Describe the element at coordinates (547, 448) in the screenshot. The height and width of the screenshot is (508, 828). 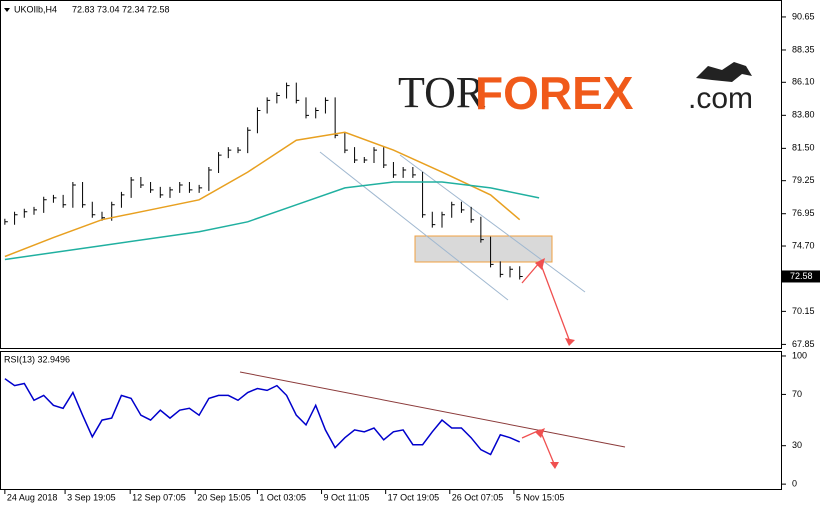
I see `rsi-arrow-heads` at that location.